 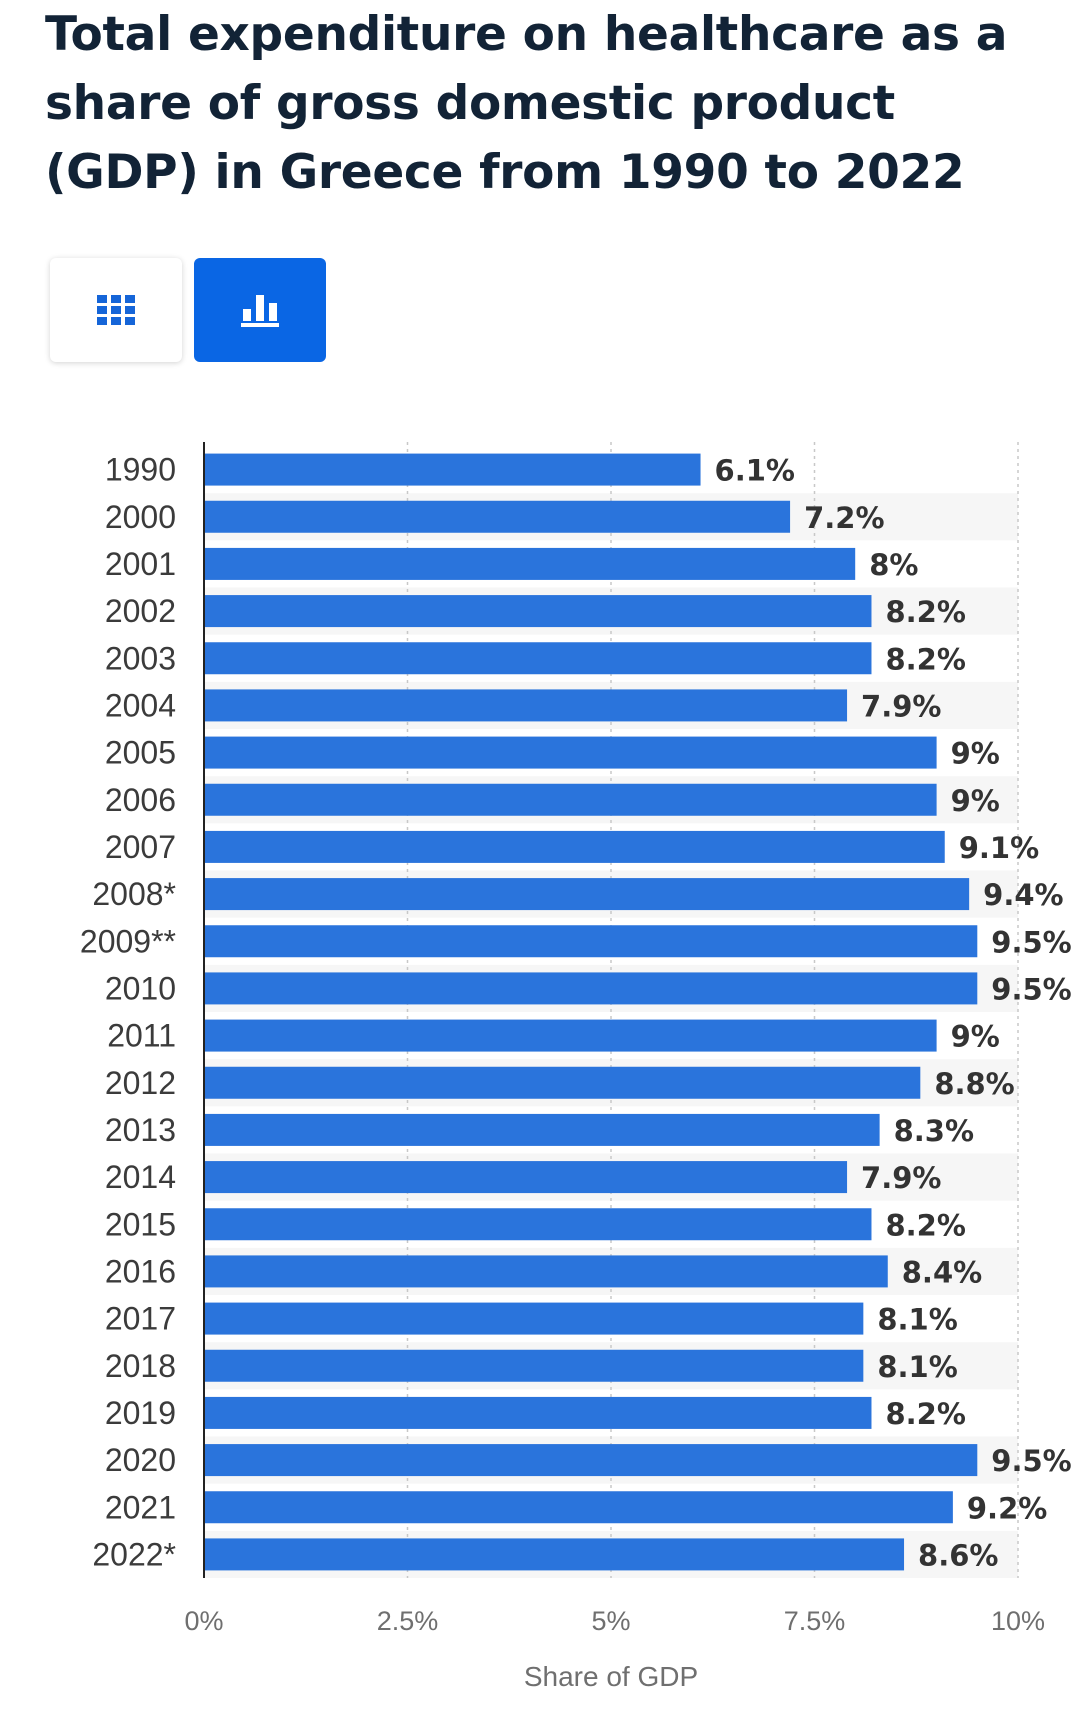 What do you see at coordinates (844, 518) in the screenshot?
I see `data-label: 7.2%` at bounding box center [844, 518].